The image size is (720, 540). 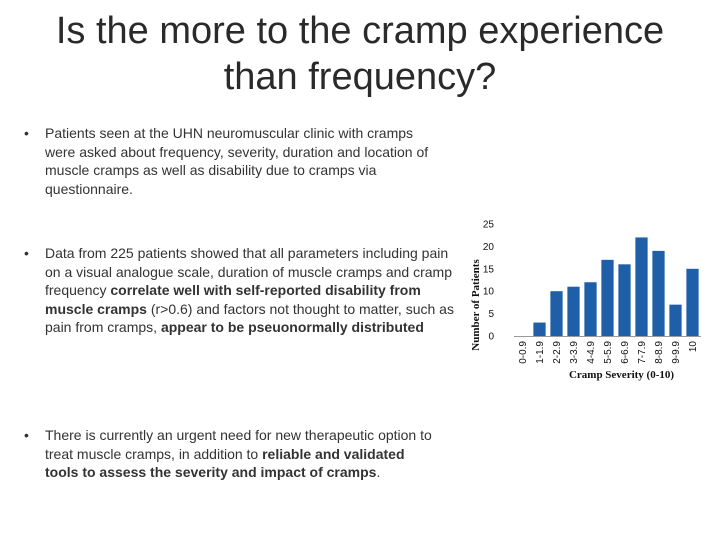 I want to click on bar-6-6.9, so click(x=624, y=300).